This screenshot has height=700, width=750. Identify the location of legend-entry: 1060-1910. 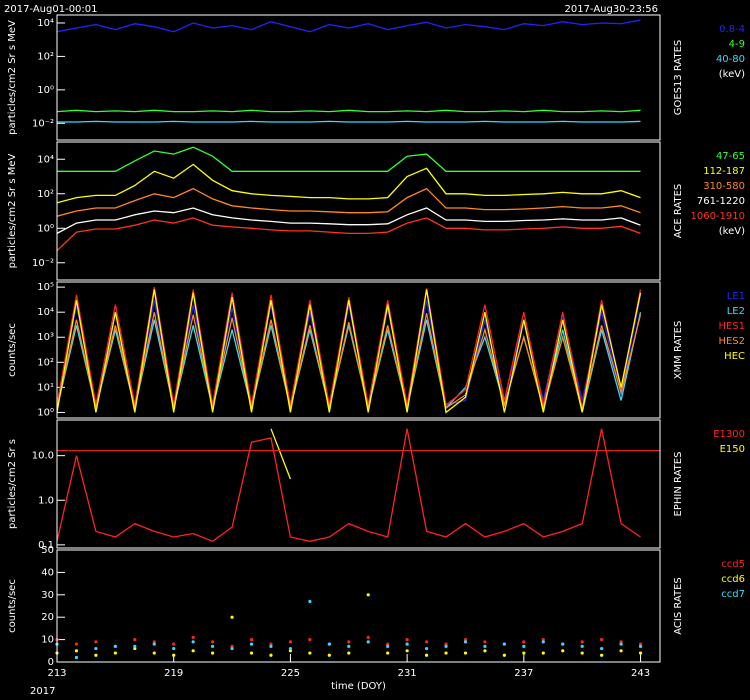
(717, 216).